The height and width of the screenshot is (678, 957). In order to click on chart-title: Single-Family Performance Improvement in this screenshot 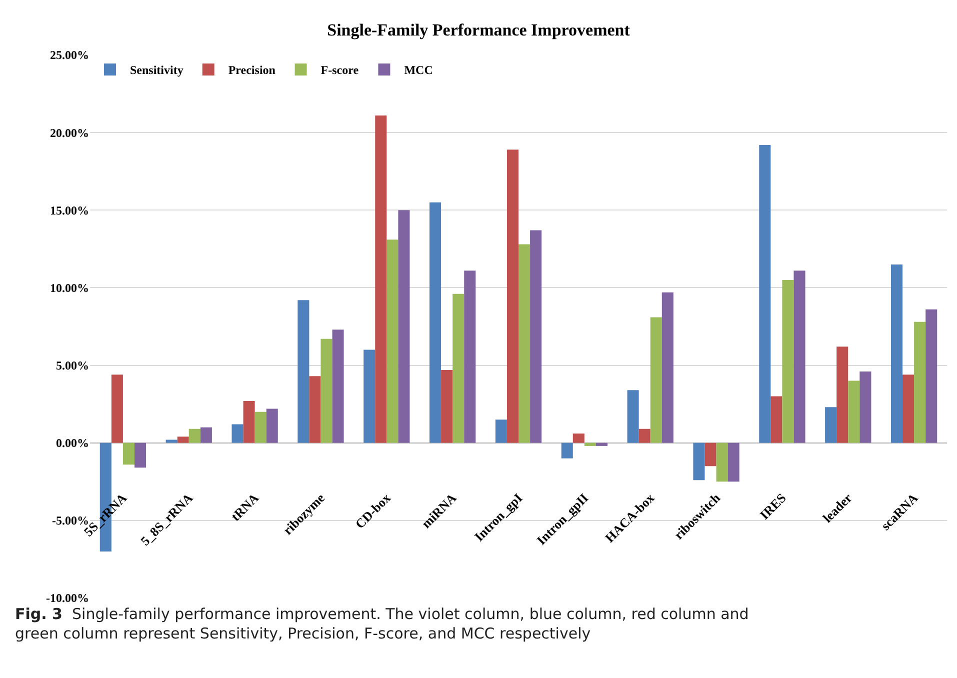, I will do `click(478, 30)`.